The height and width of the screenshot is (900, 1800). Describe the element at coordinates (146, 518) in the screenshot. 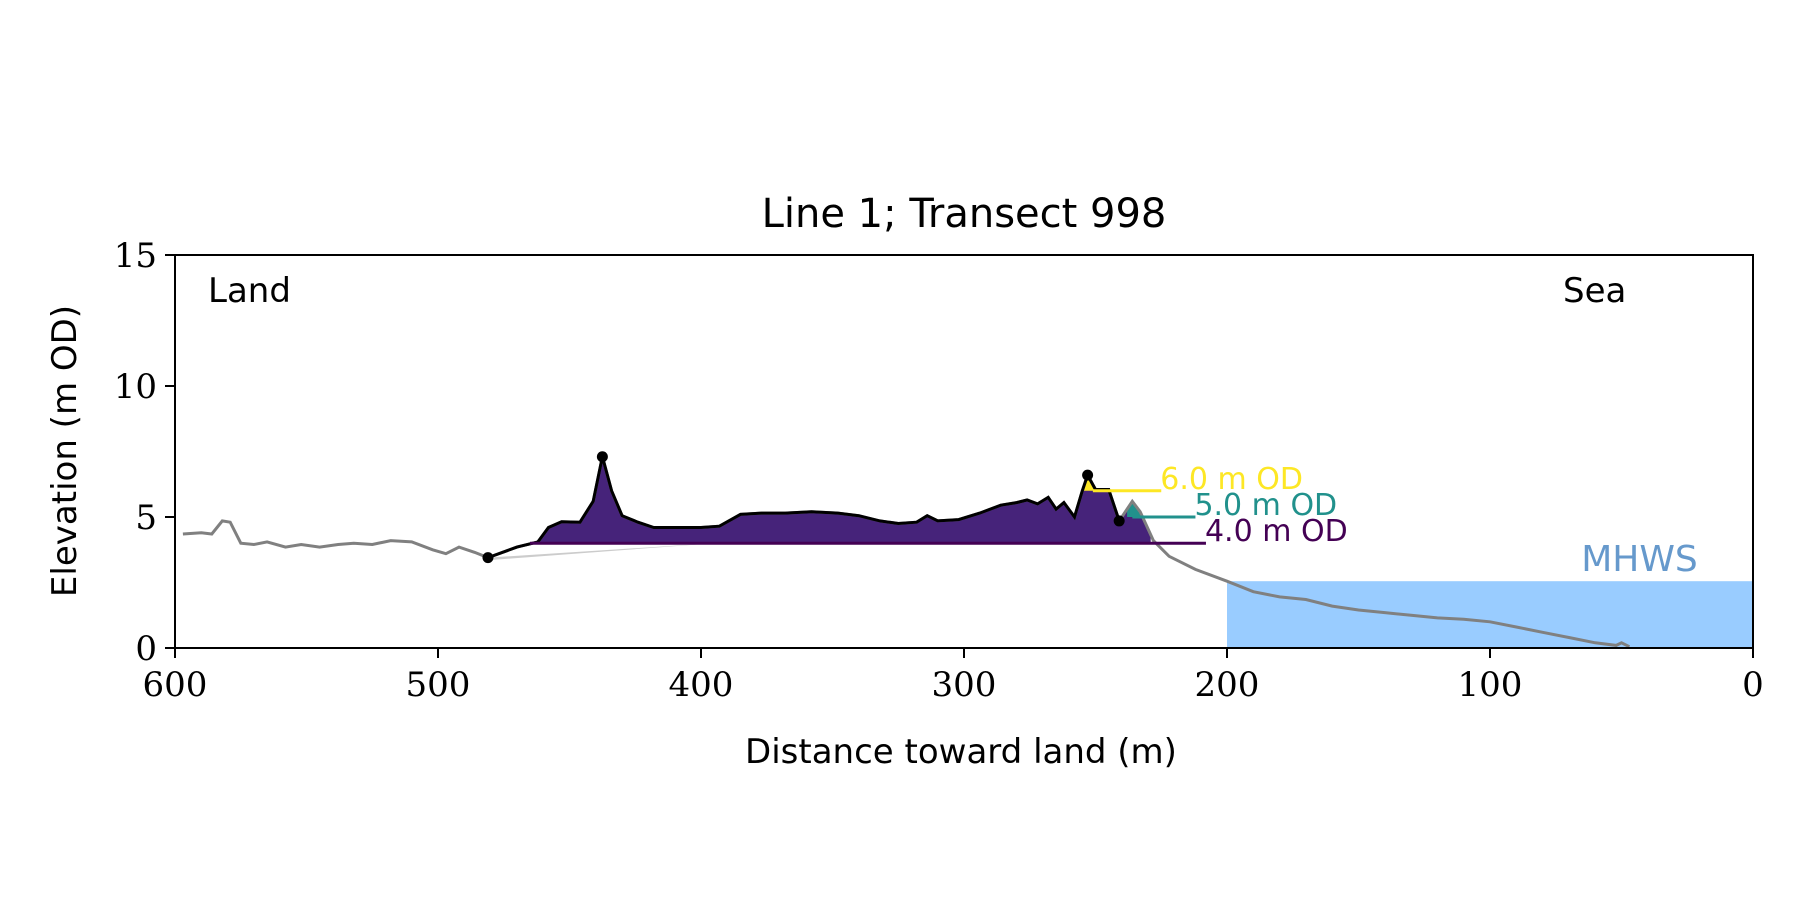

I see `y-tick-label: 5` at that location.